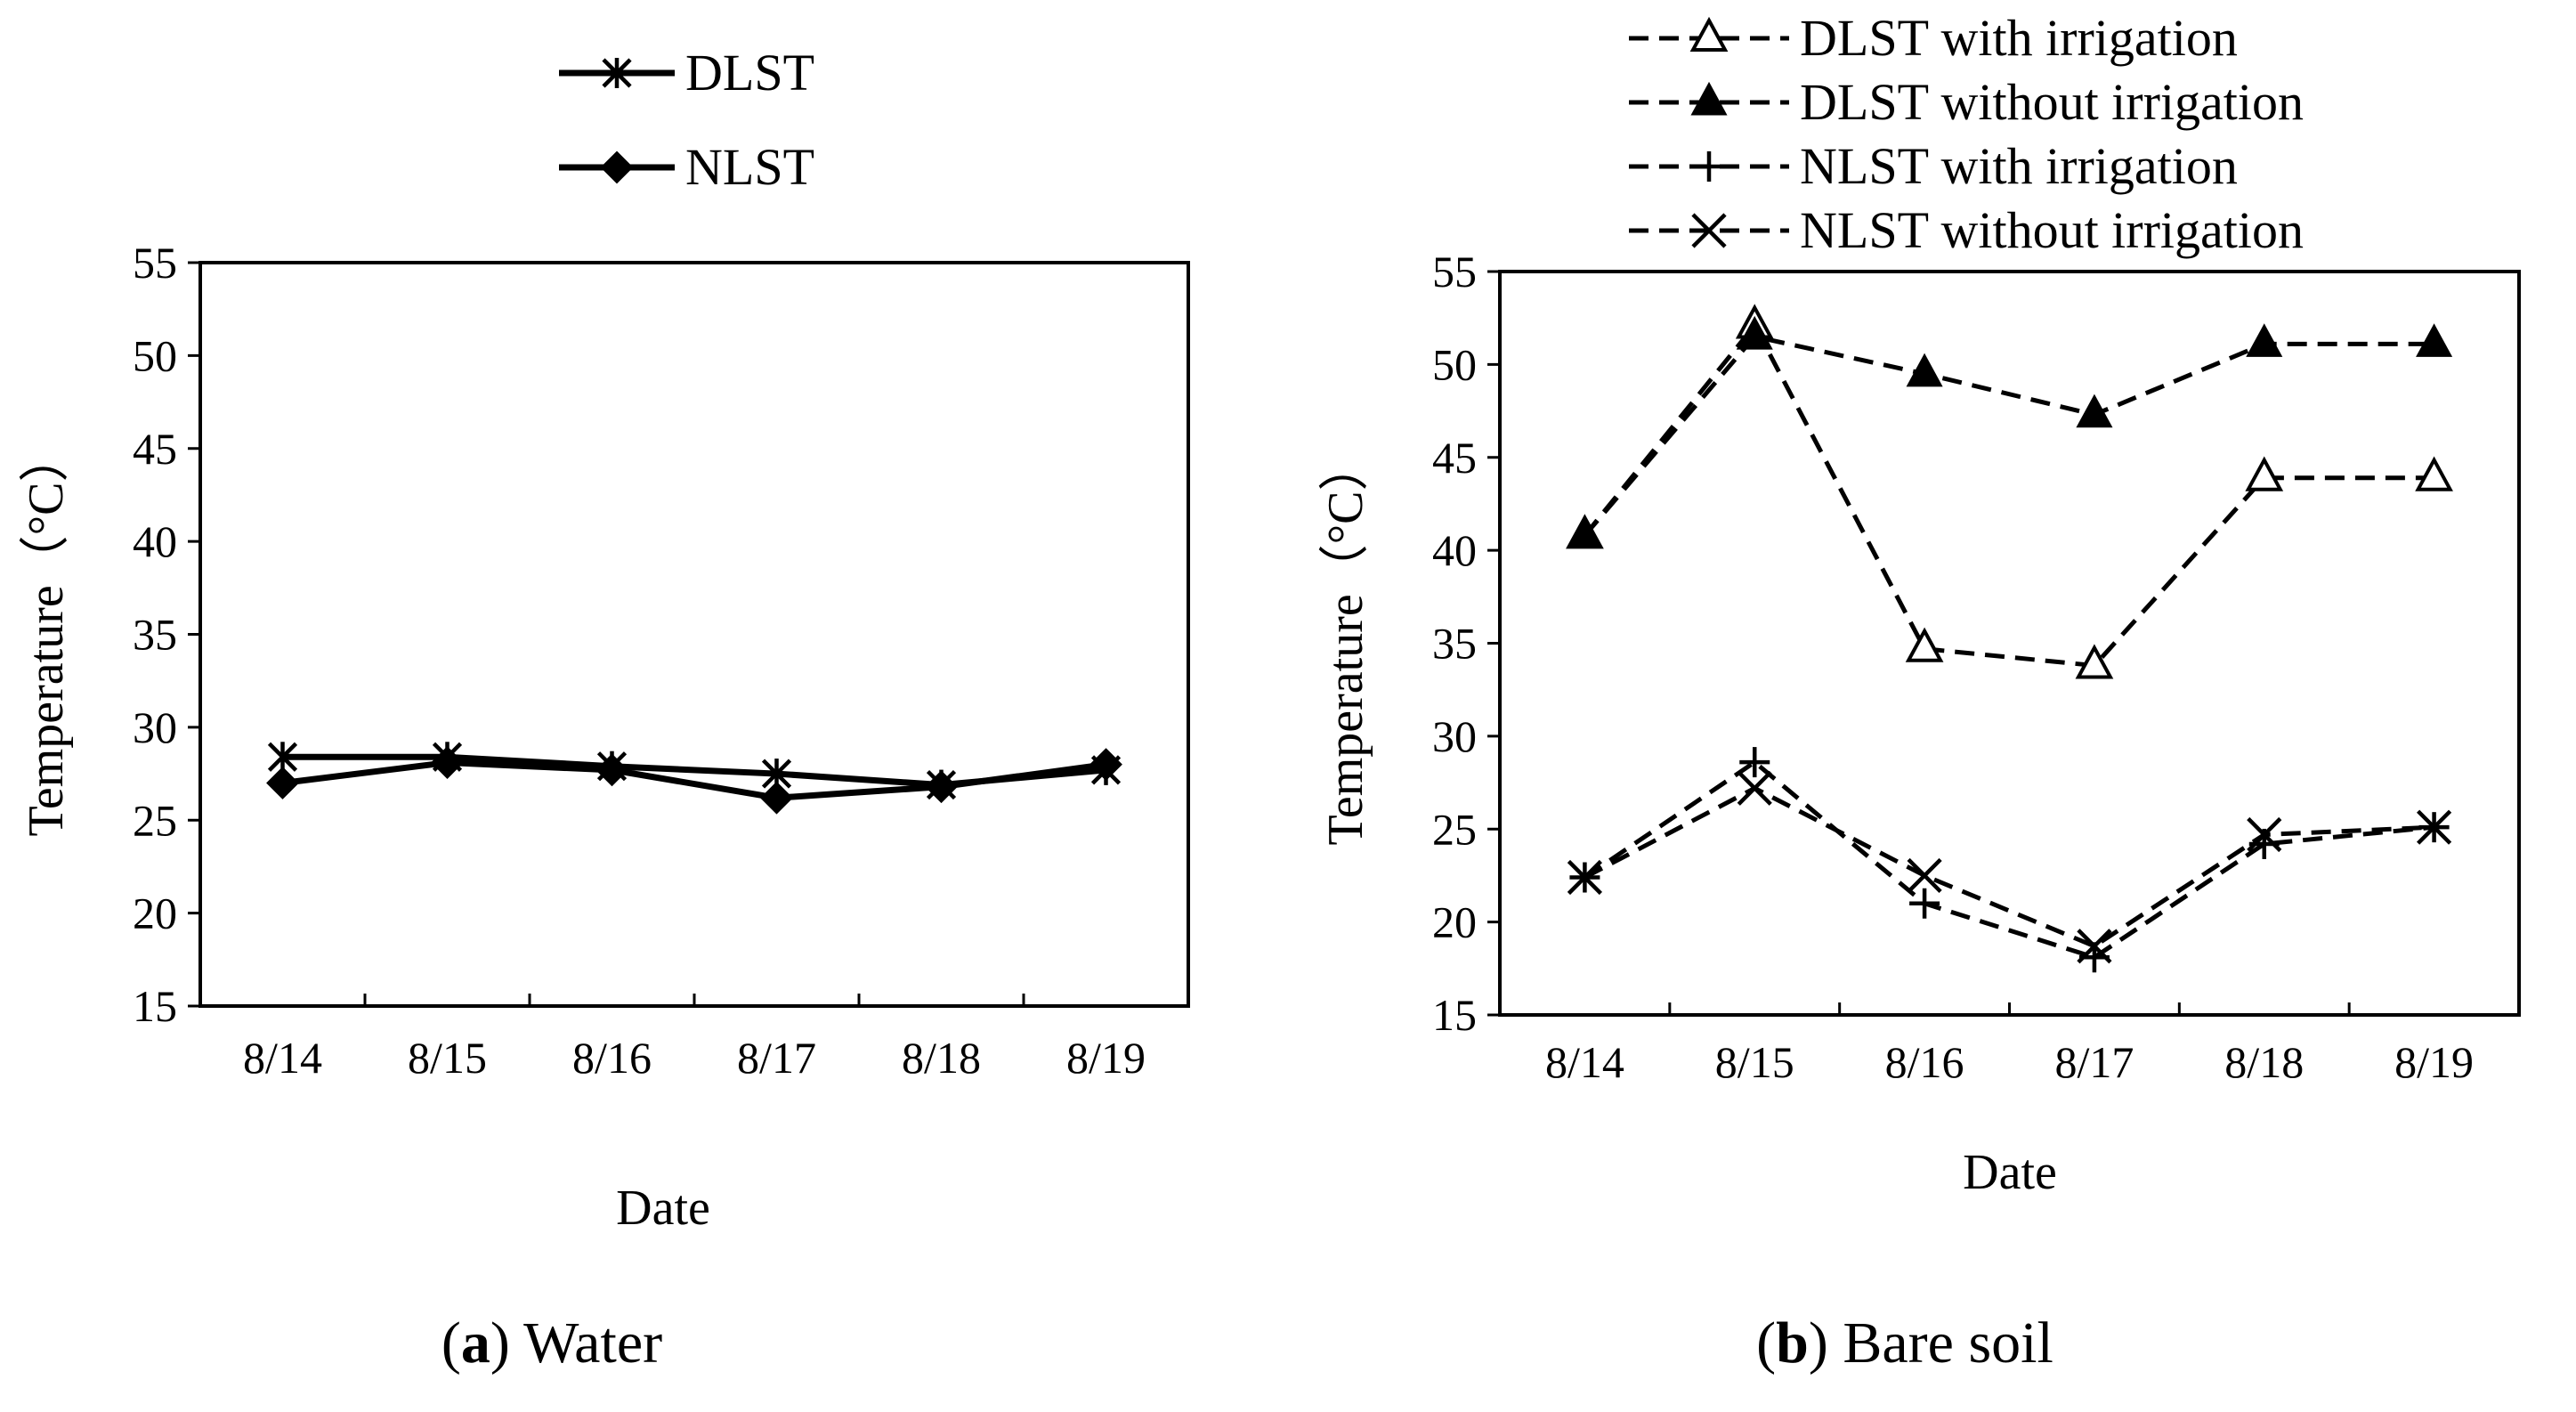 The width and height of the screenshot is (2576, 1412). I want to click on legend-item: NLST, so click(687, 167).